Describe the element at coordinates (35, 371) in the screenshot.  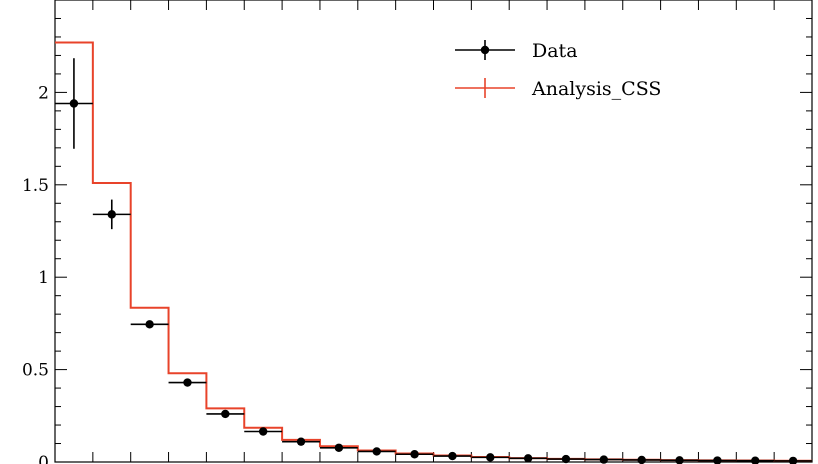
I see `y-tick-label: 0.5` at that location.